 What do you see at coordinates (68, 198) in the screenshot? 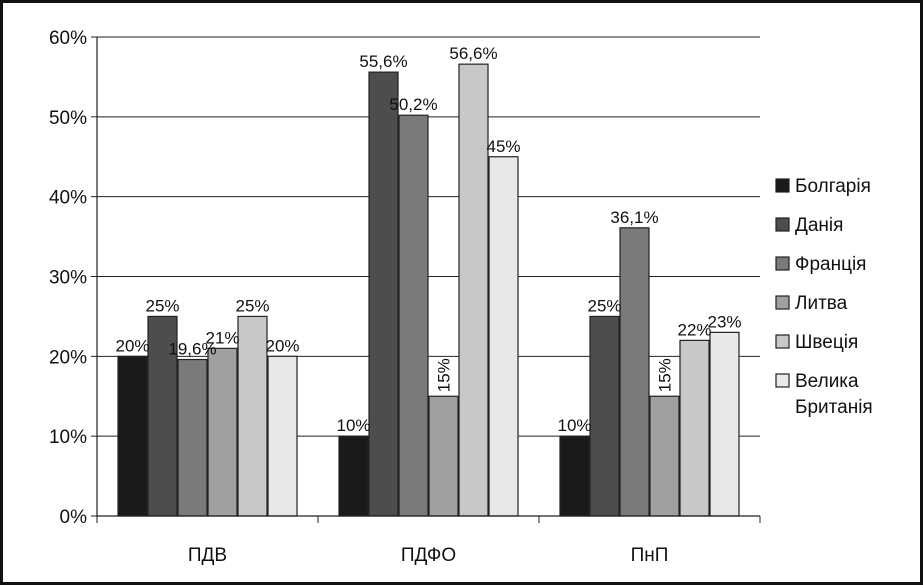
I see `y-tick-label: 40%` at bounding box center [68, 198].